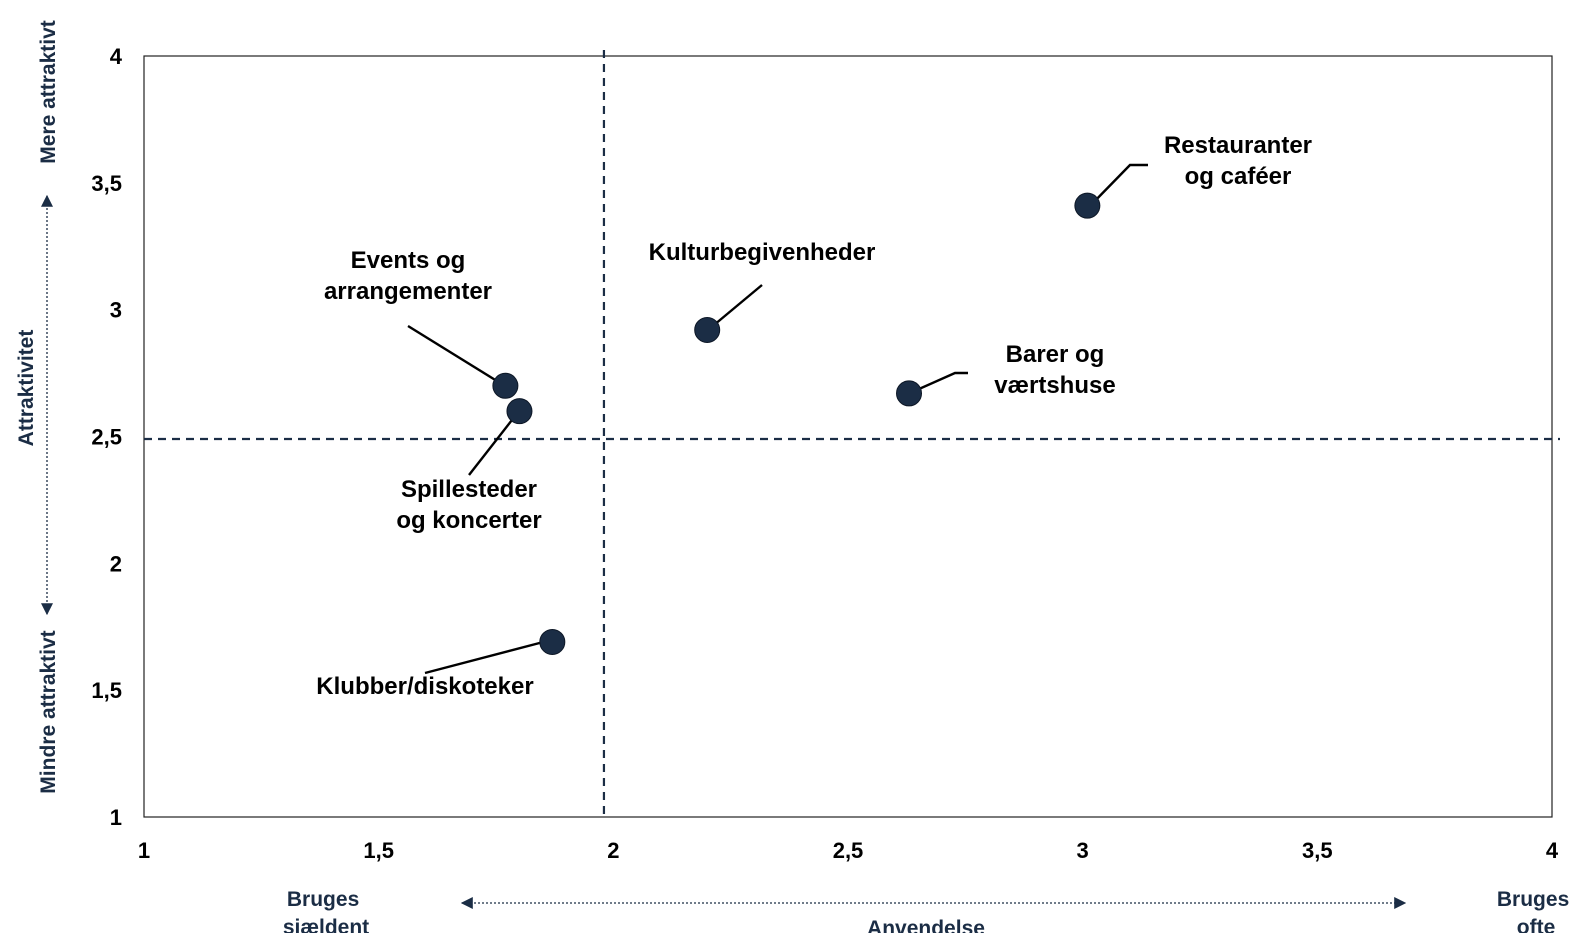 This screenshot has width=1591, height=933. Describe the element at coordinates (1552, 850) in the screenshot. I see `x-tick-label: 4` at that location.